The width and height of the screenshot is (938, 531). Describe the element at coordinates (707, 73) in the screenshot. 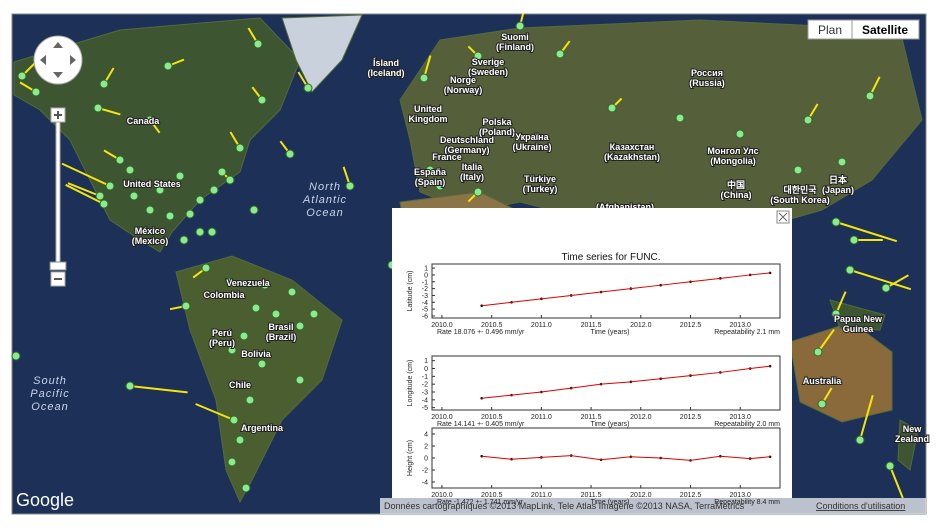

I see `place-label: Россия` at that location.